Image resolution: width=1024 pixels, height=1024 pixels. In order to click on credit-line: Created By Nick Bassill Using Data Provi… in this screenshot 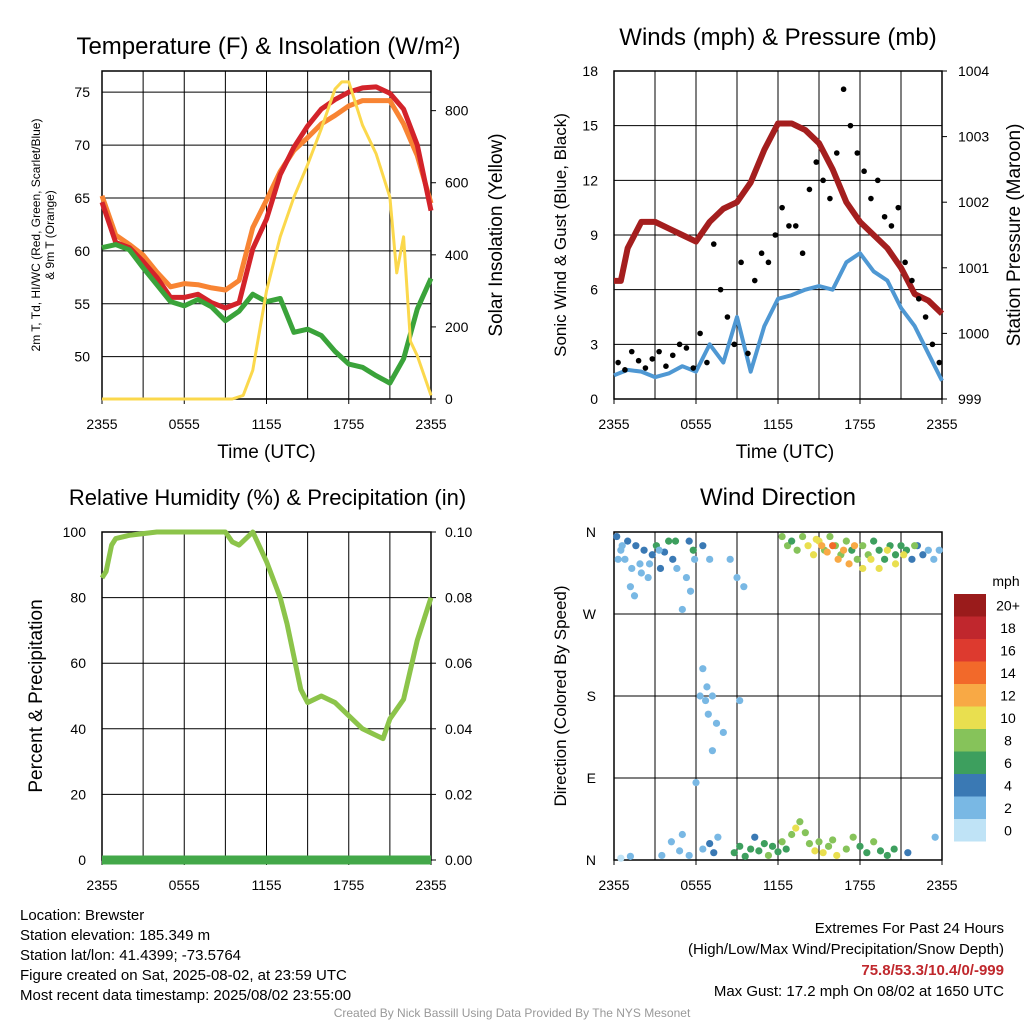, I will do `click(512, 1013)`.